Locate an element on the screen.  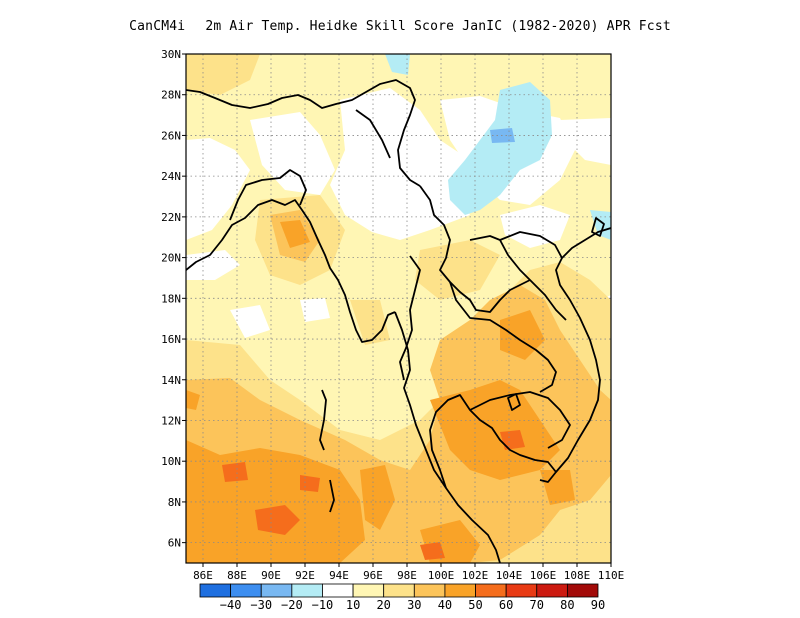
latitude-label: 22N is located at coordinates (171, 217).